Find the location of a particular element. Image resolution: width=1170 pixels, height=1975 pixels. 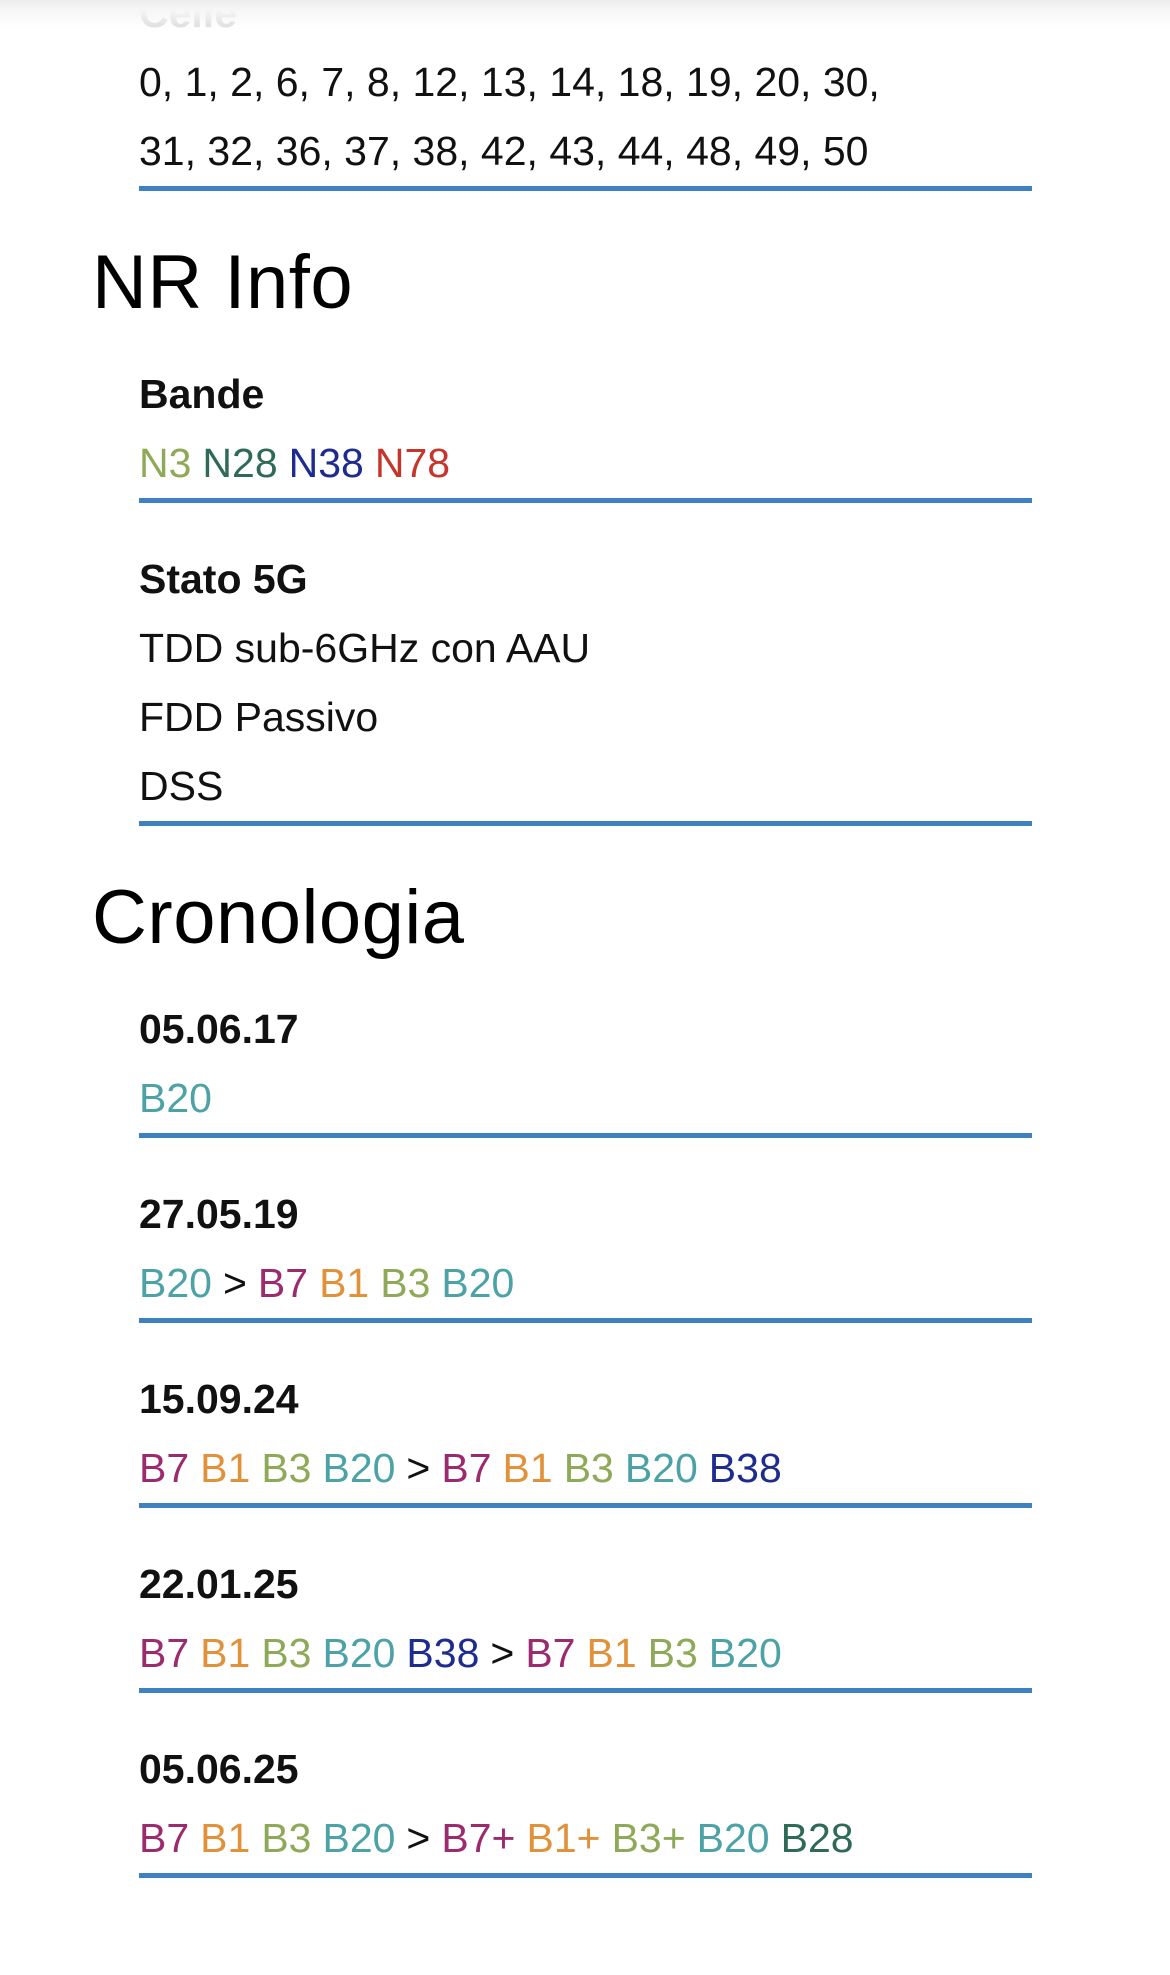

entry-bands: B7 B1 B3 B20 > B7+ B1+ B3+ B20 B28 is located at coordinates (585, 1838).